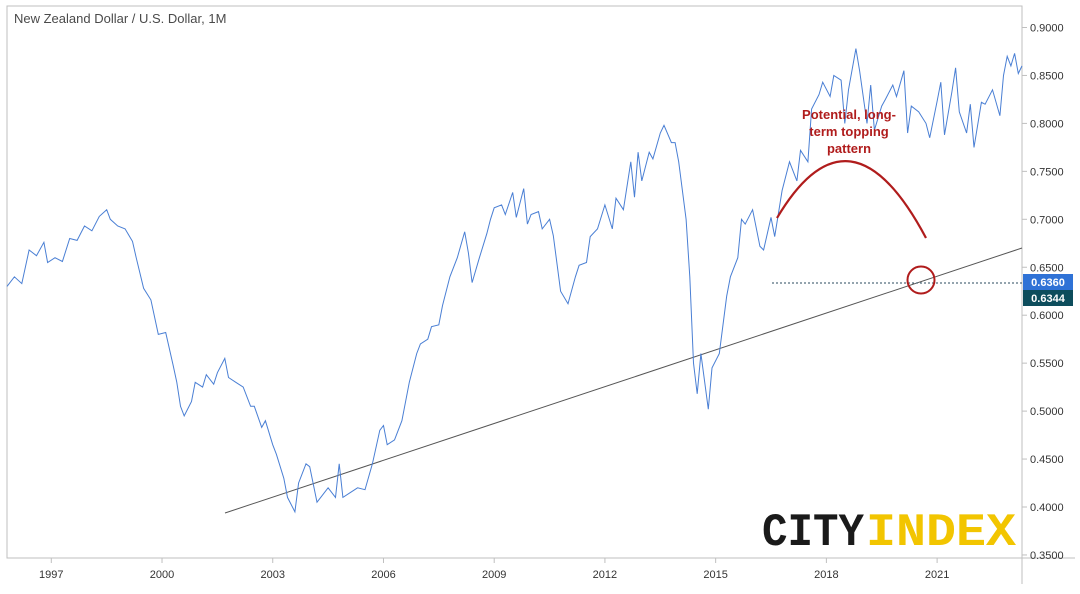 This screenshot has width=1080, height=594. What do you see at coordinates (1047, 556) in the screenshot?
I see `y-tick-label: 0.3500` at bounding box center [1047, 556].